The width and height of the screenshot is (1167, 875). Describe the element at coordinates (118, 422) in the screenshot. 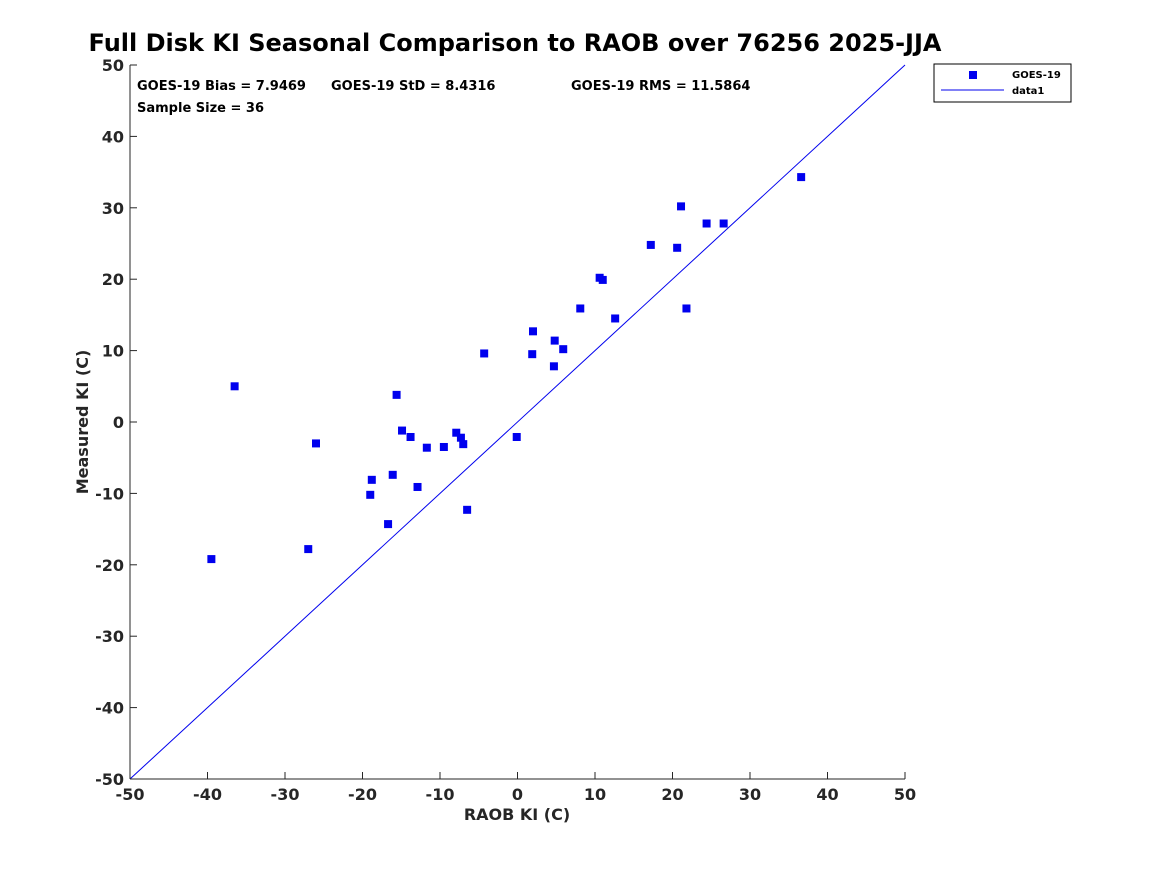

I see `y-tick-label: 0` at that location.